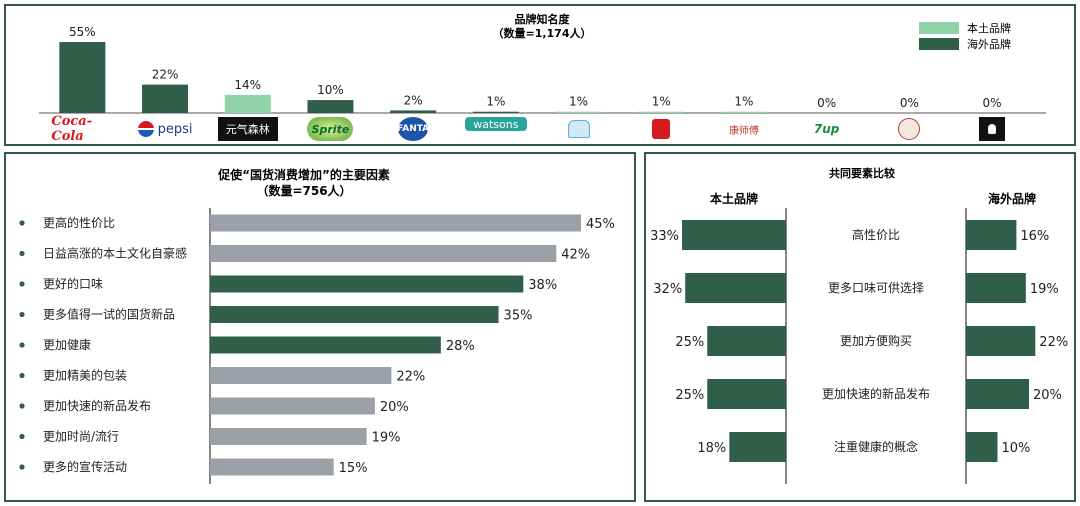 The width and height of the screenshot is (1080, 506). What do you see at coordinates (115, 253) in the screenshot?
I see `factor-category-label: 日益高涨的本土文化自豪感` at bounding box center [115, 253].